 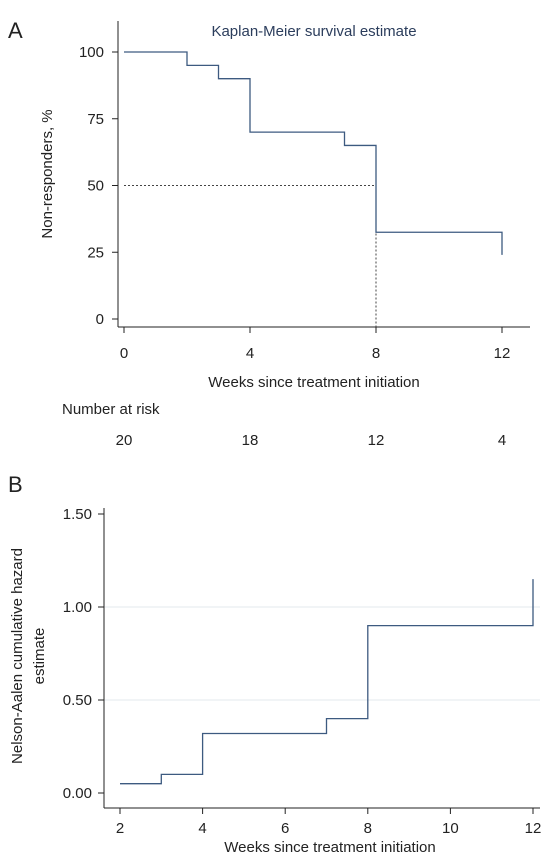 What do you see at coordinates (315, 344) in the screenshot?
I see `panel-a-x-ticks: 0 4 8 12` at bounding box center [315, 344].